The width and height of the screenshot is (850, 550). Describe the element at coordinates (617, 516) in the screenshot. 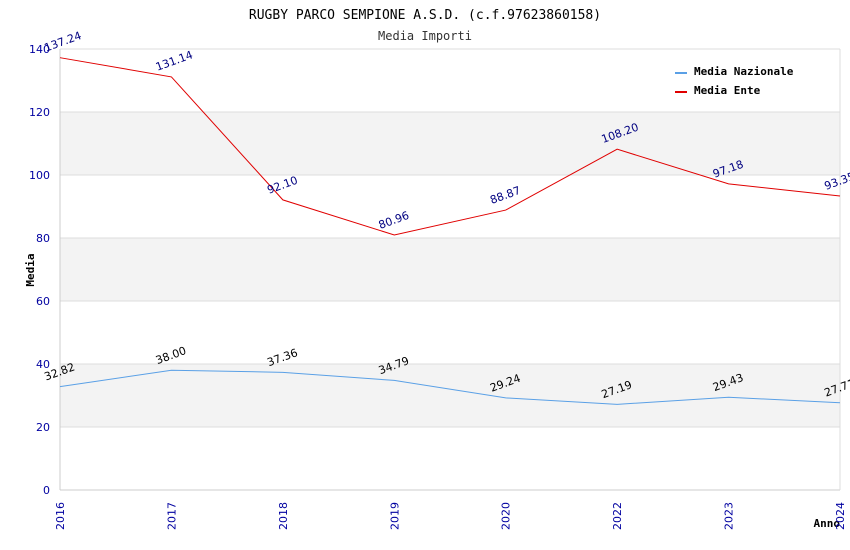

I see `x-tick-label: 2022` at that location.